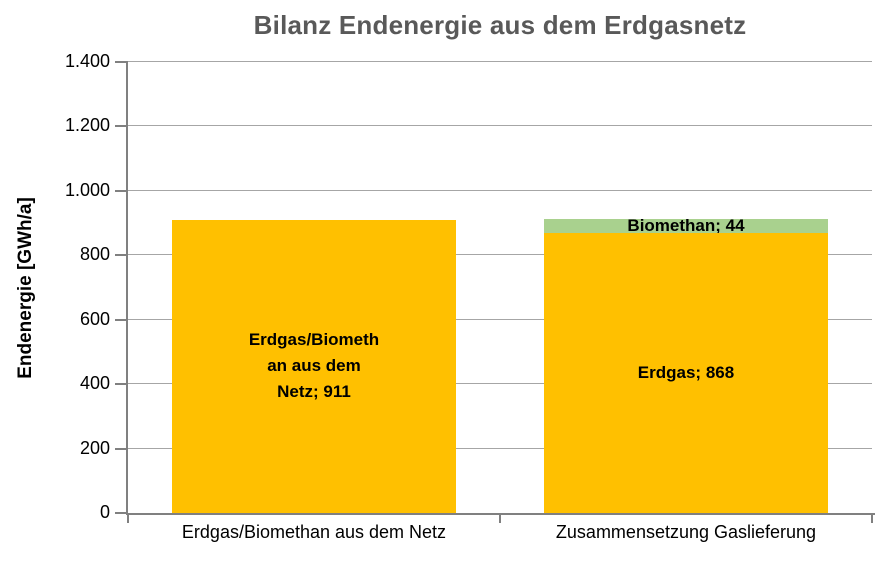  I want to click on y-tick-label: 0, so click(104, 512).